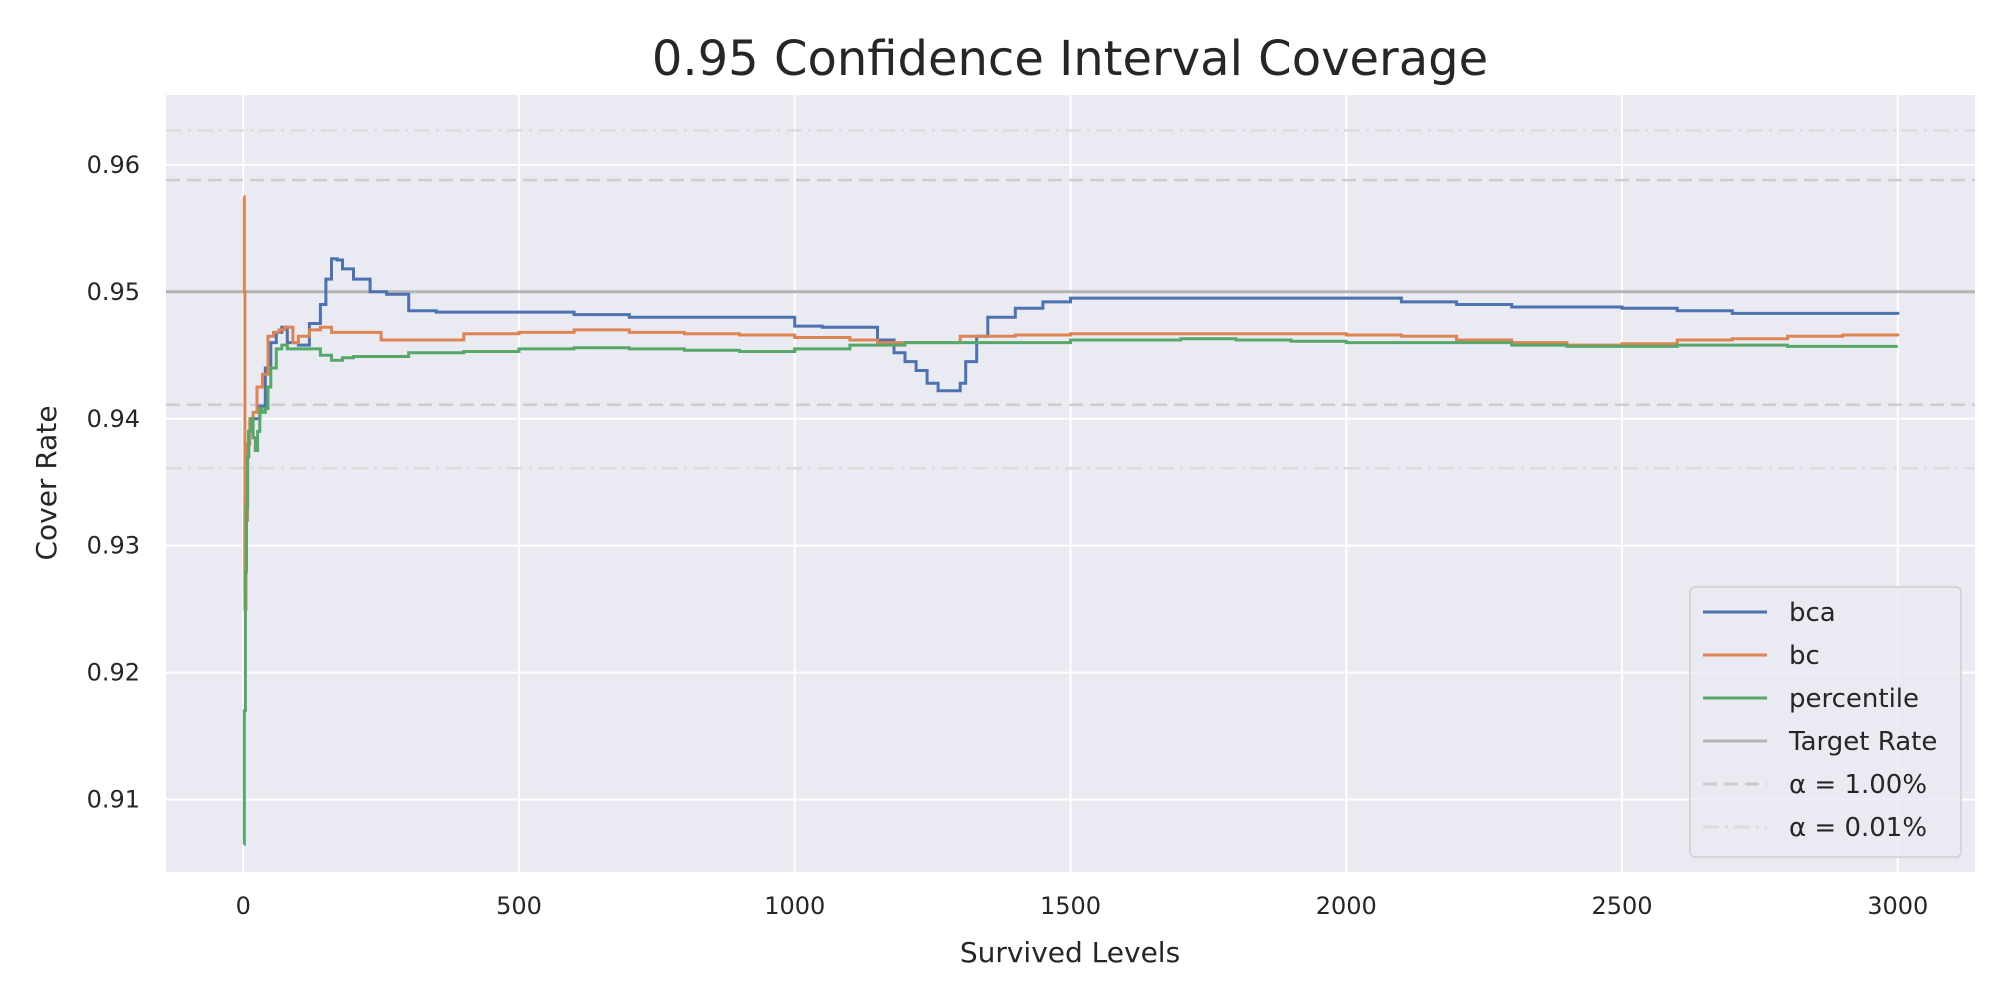 This screenshot has width=2000, height=1000. Describe the element at coordinates (113, 482) in the screenshot. I see `y-tick-labels: 0.91 0.92 0.93 0.94 0.95 0.96` at that location.